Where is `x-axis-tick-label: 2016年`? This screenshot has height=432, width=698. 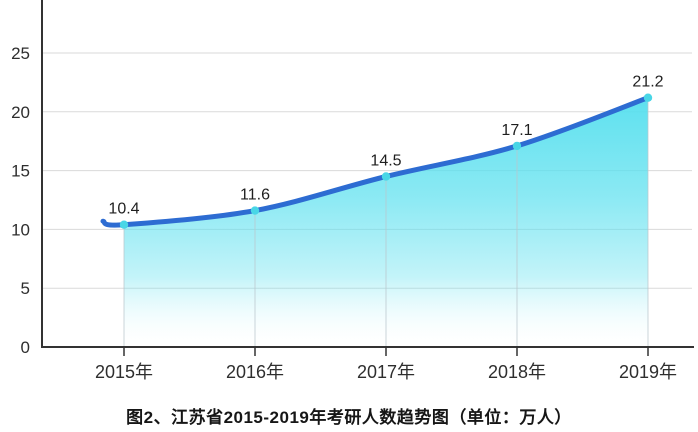
x-axis-tick-label: 2016年 is located at coordinates (255, 372).